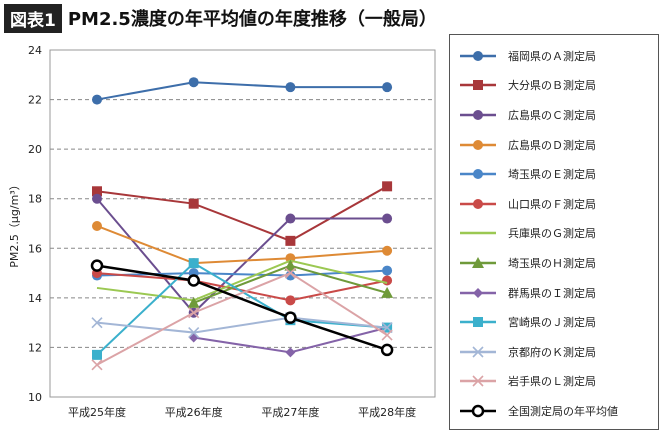 The width and height of the screenshot is (670, 439). I want to click on chart-title: 図表1 PM2.5濃度の年平均値の年度推移（一般局）, so click(220, 18).